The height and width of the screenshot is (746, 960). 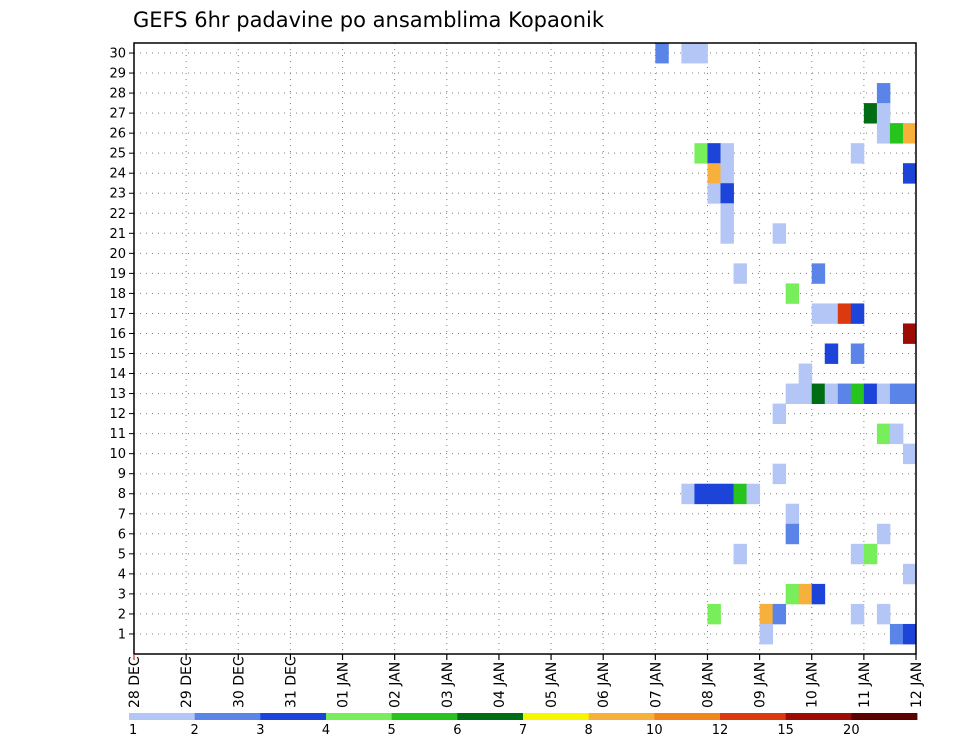 I want to click on y-tick-label: 4, so click(x=122, y=574).